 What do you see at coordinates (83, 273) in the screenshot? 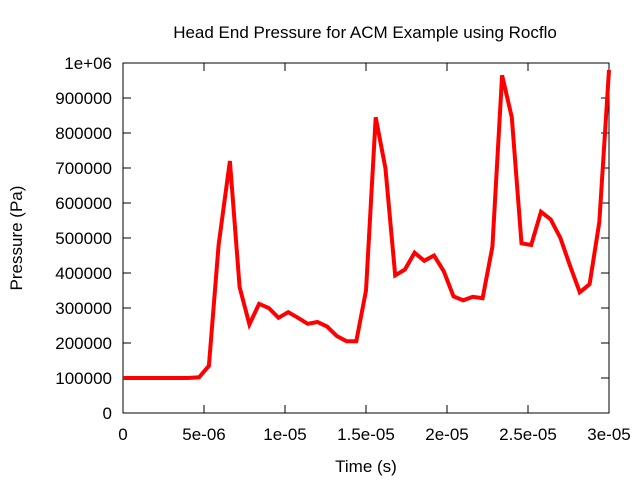
I see `y-tick-label: 400000` at bounding box center [83, 273].